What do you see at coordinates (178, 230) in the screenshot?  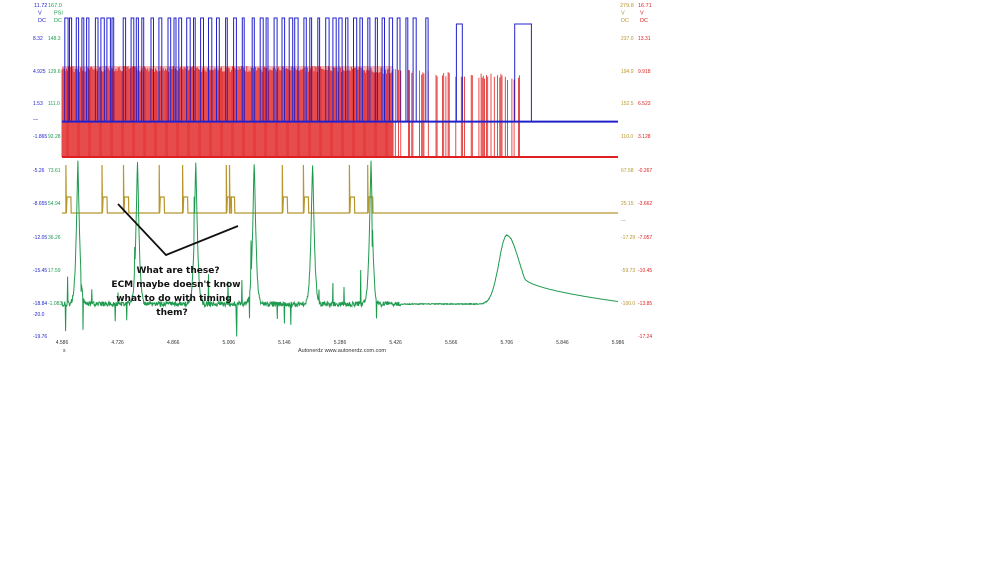 I see `annotation-pointer-line` at bounding box center [178, 230].